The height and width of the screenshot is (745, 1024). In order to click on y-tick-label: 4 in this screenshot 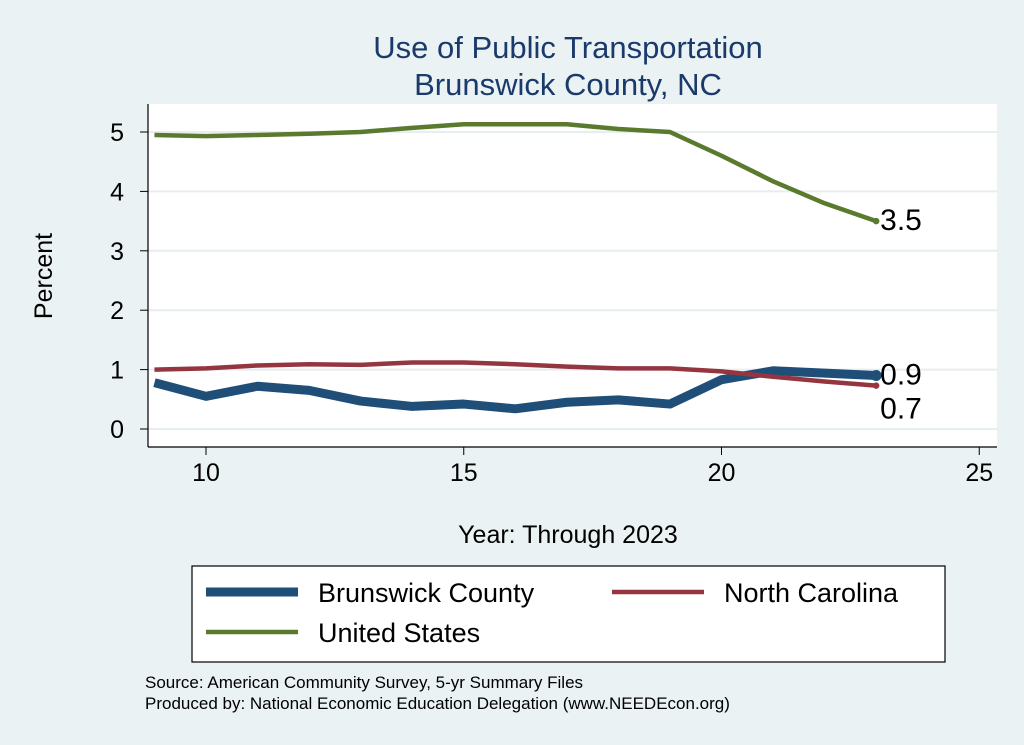, I will do `click(117, 192)`.